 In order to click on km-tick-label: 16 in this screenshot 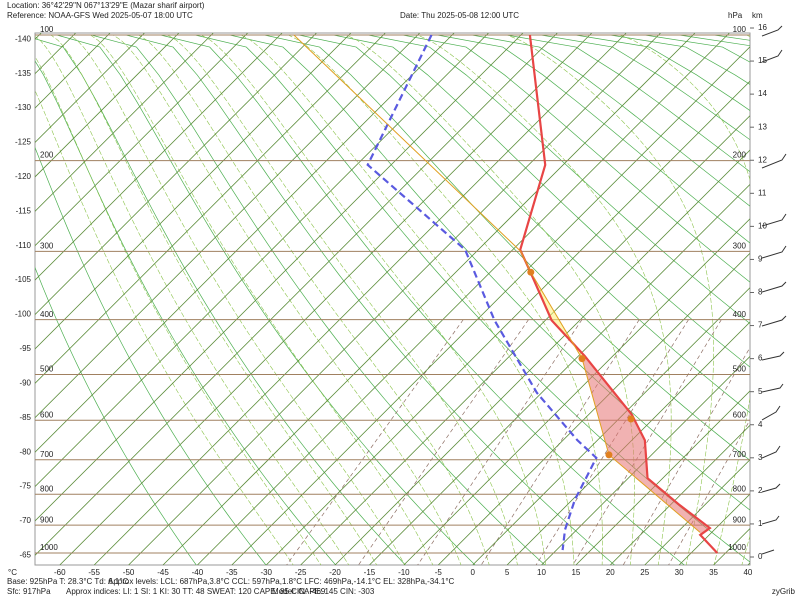, I will do `click(762, 27)`.